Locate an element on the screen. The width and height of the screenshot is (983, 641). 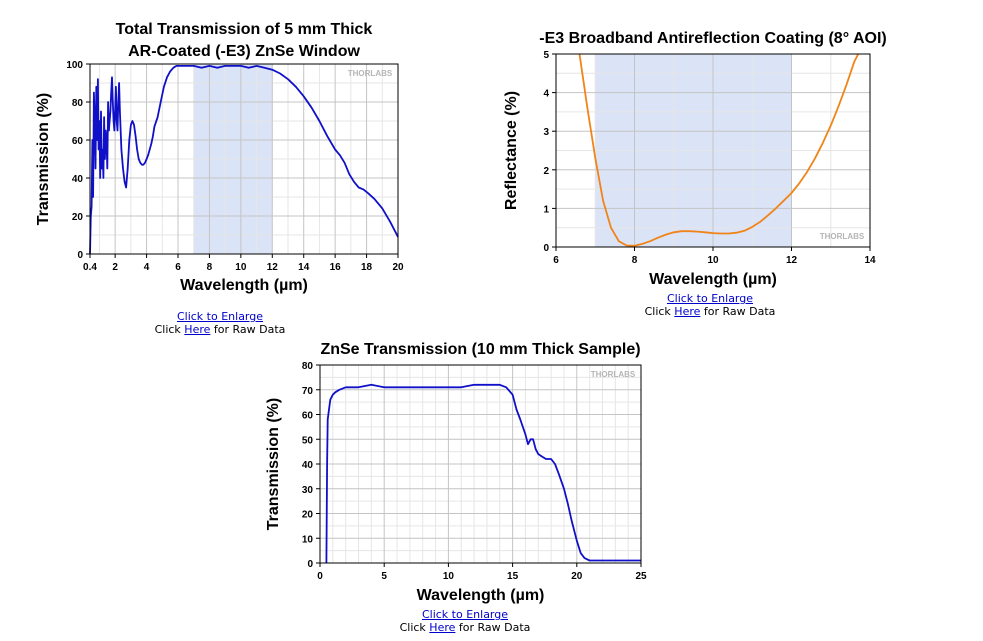
x-tick-label: 0 is located at coordinates (320, 576).